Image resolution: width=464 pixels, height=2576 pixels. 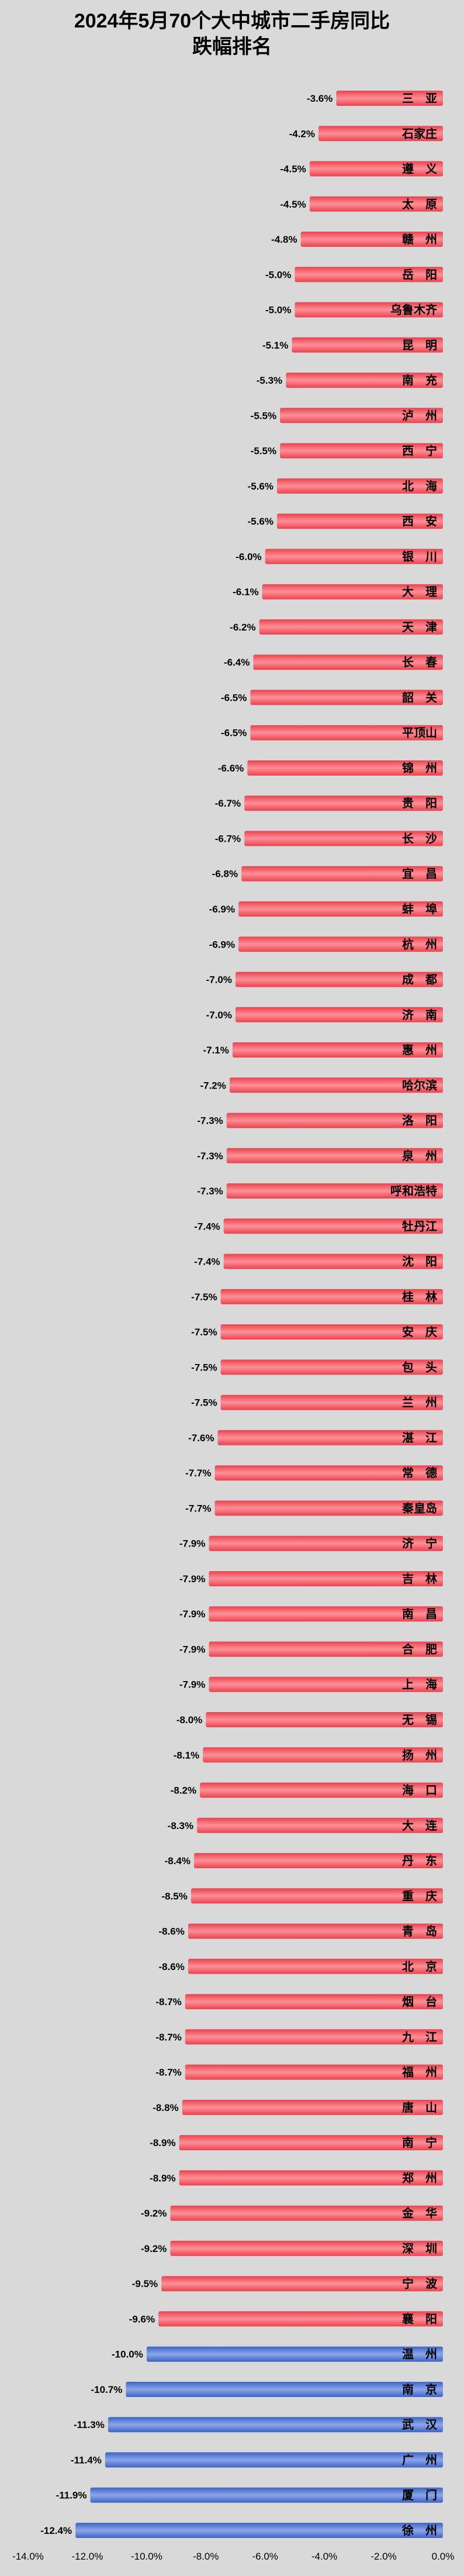 I want to click on bar-row: -11.9% 厦 门, so click(x=249, y=2495).